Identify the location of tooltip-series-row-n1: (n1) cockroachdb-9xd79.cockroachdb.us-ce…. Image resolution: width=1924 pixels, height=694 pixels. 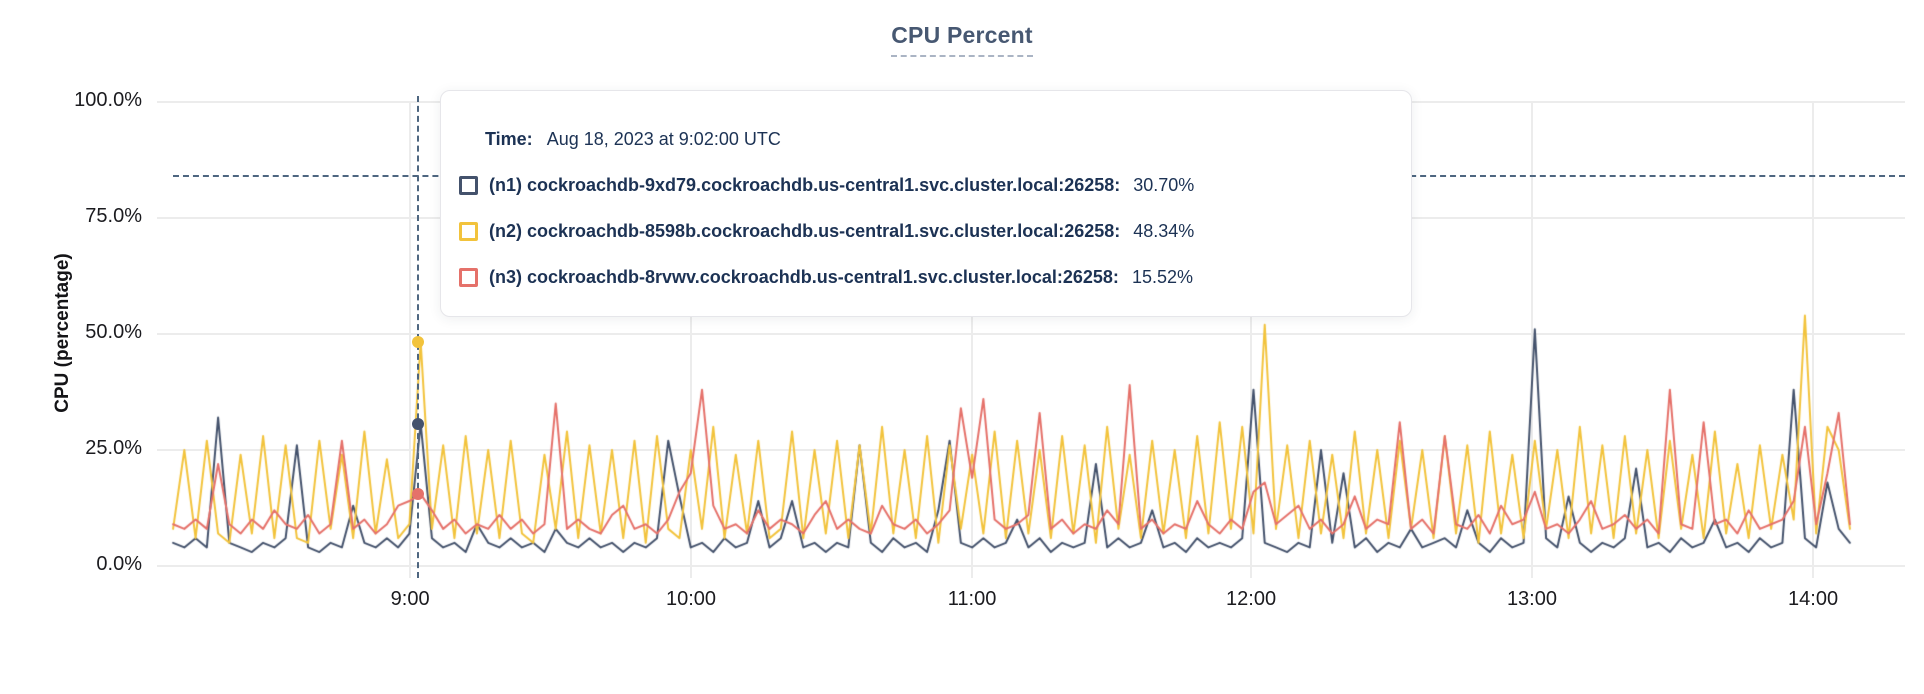
(925, 185).